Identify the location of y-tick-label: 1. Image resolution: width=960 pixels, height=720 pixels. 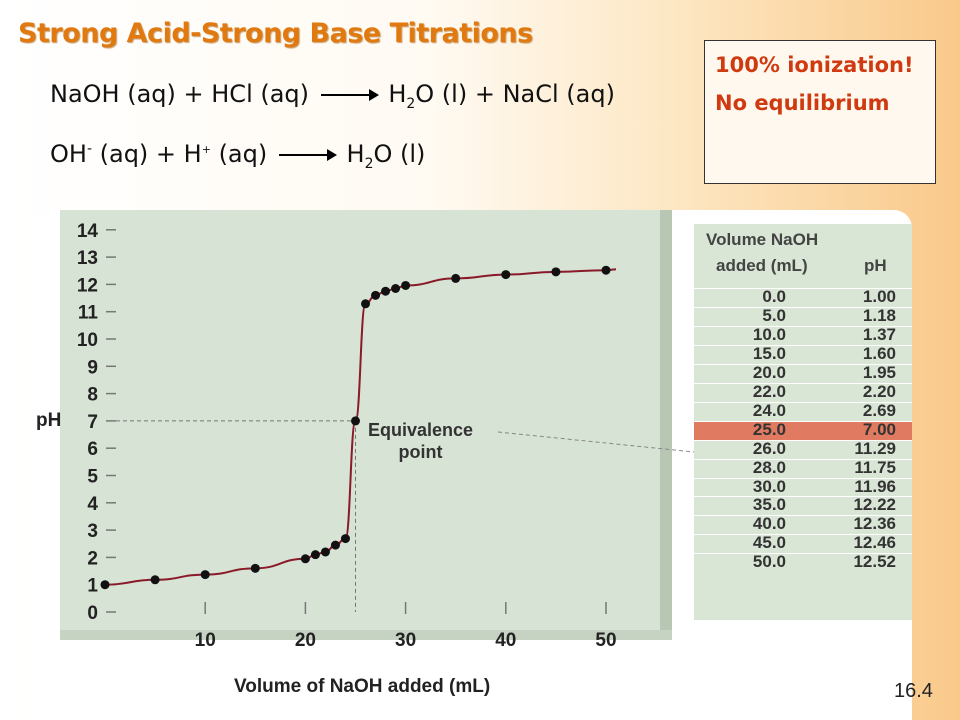
(92, 586).